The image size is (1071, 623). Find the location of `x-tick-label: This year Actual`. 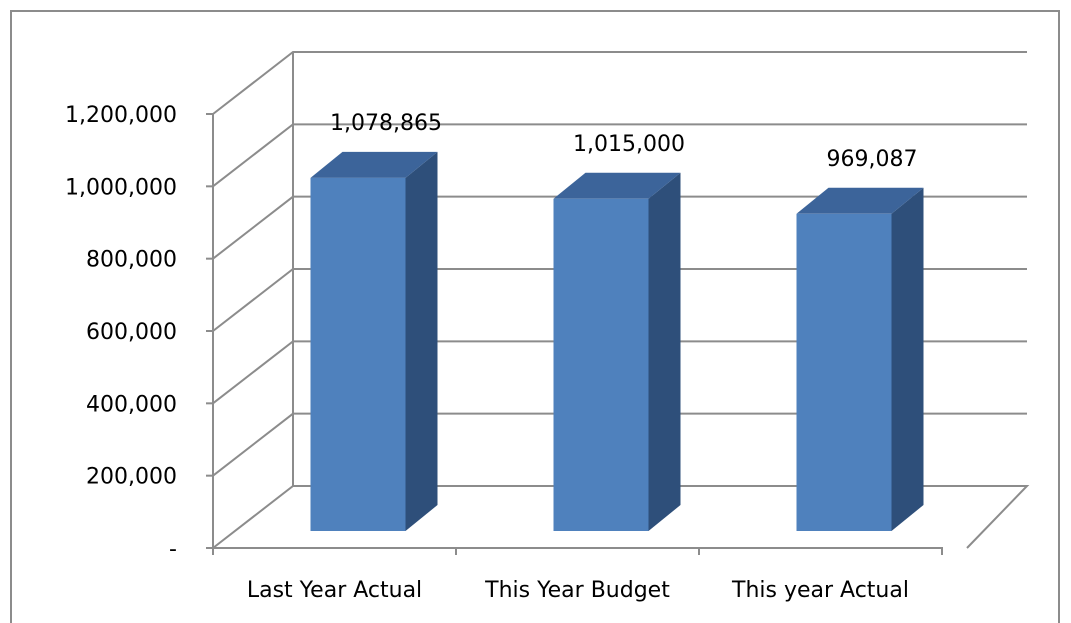

x-tick-label: This year Actual is located at coordinates (820, 590).